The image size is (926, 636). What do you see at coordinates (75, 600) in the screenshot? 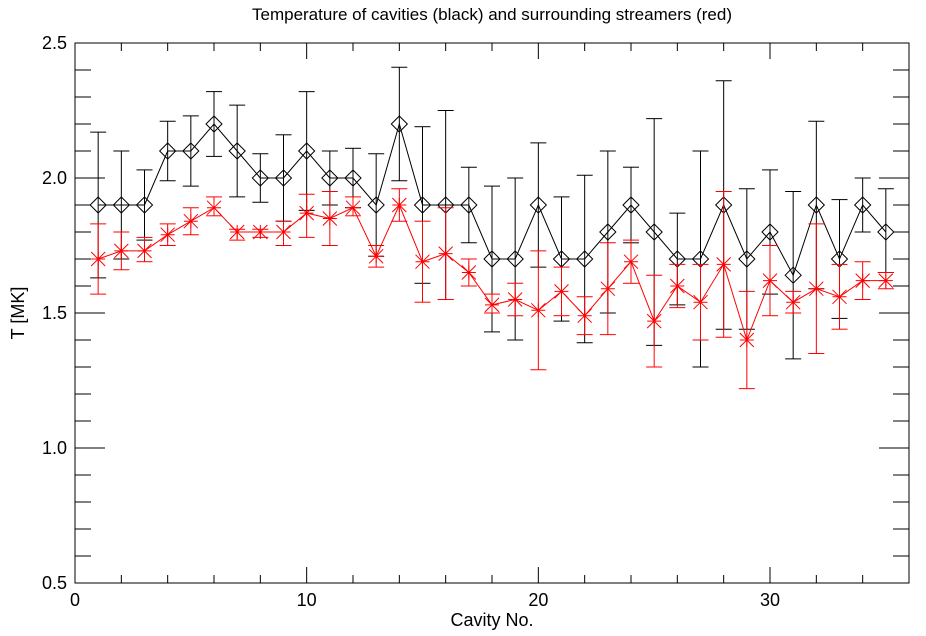
I see `x-tick-label: 0` at bounding box center [75, 600].